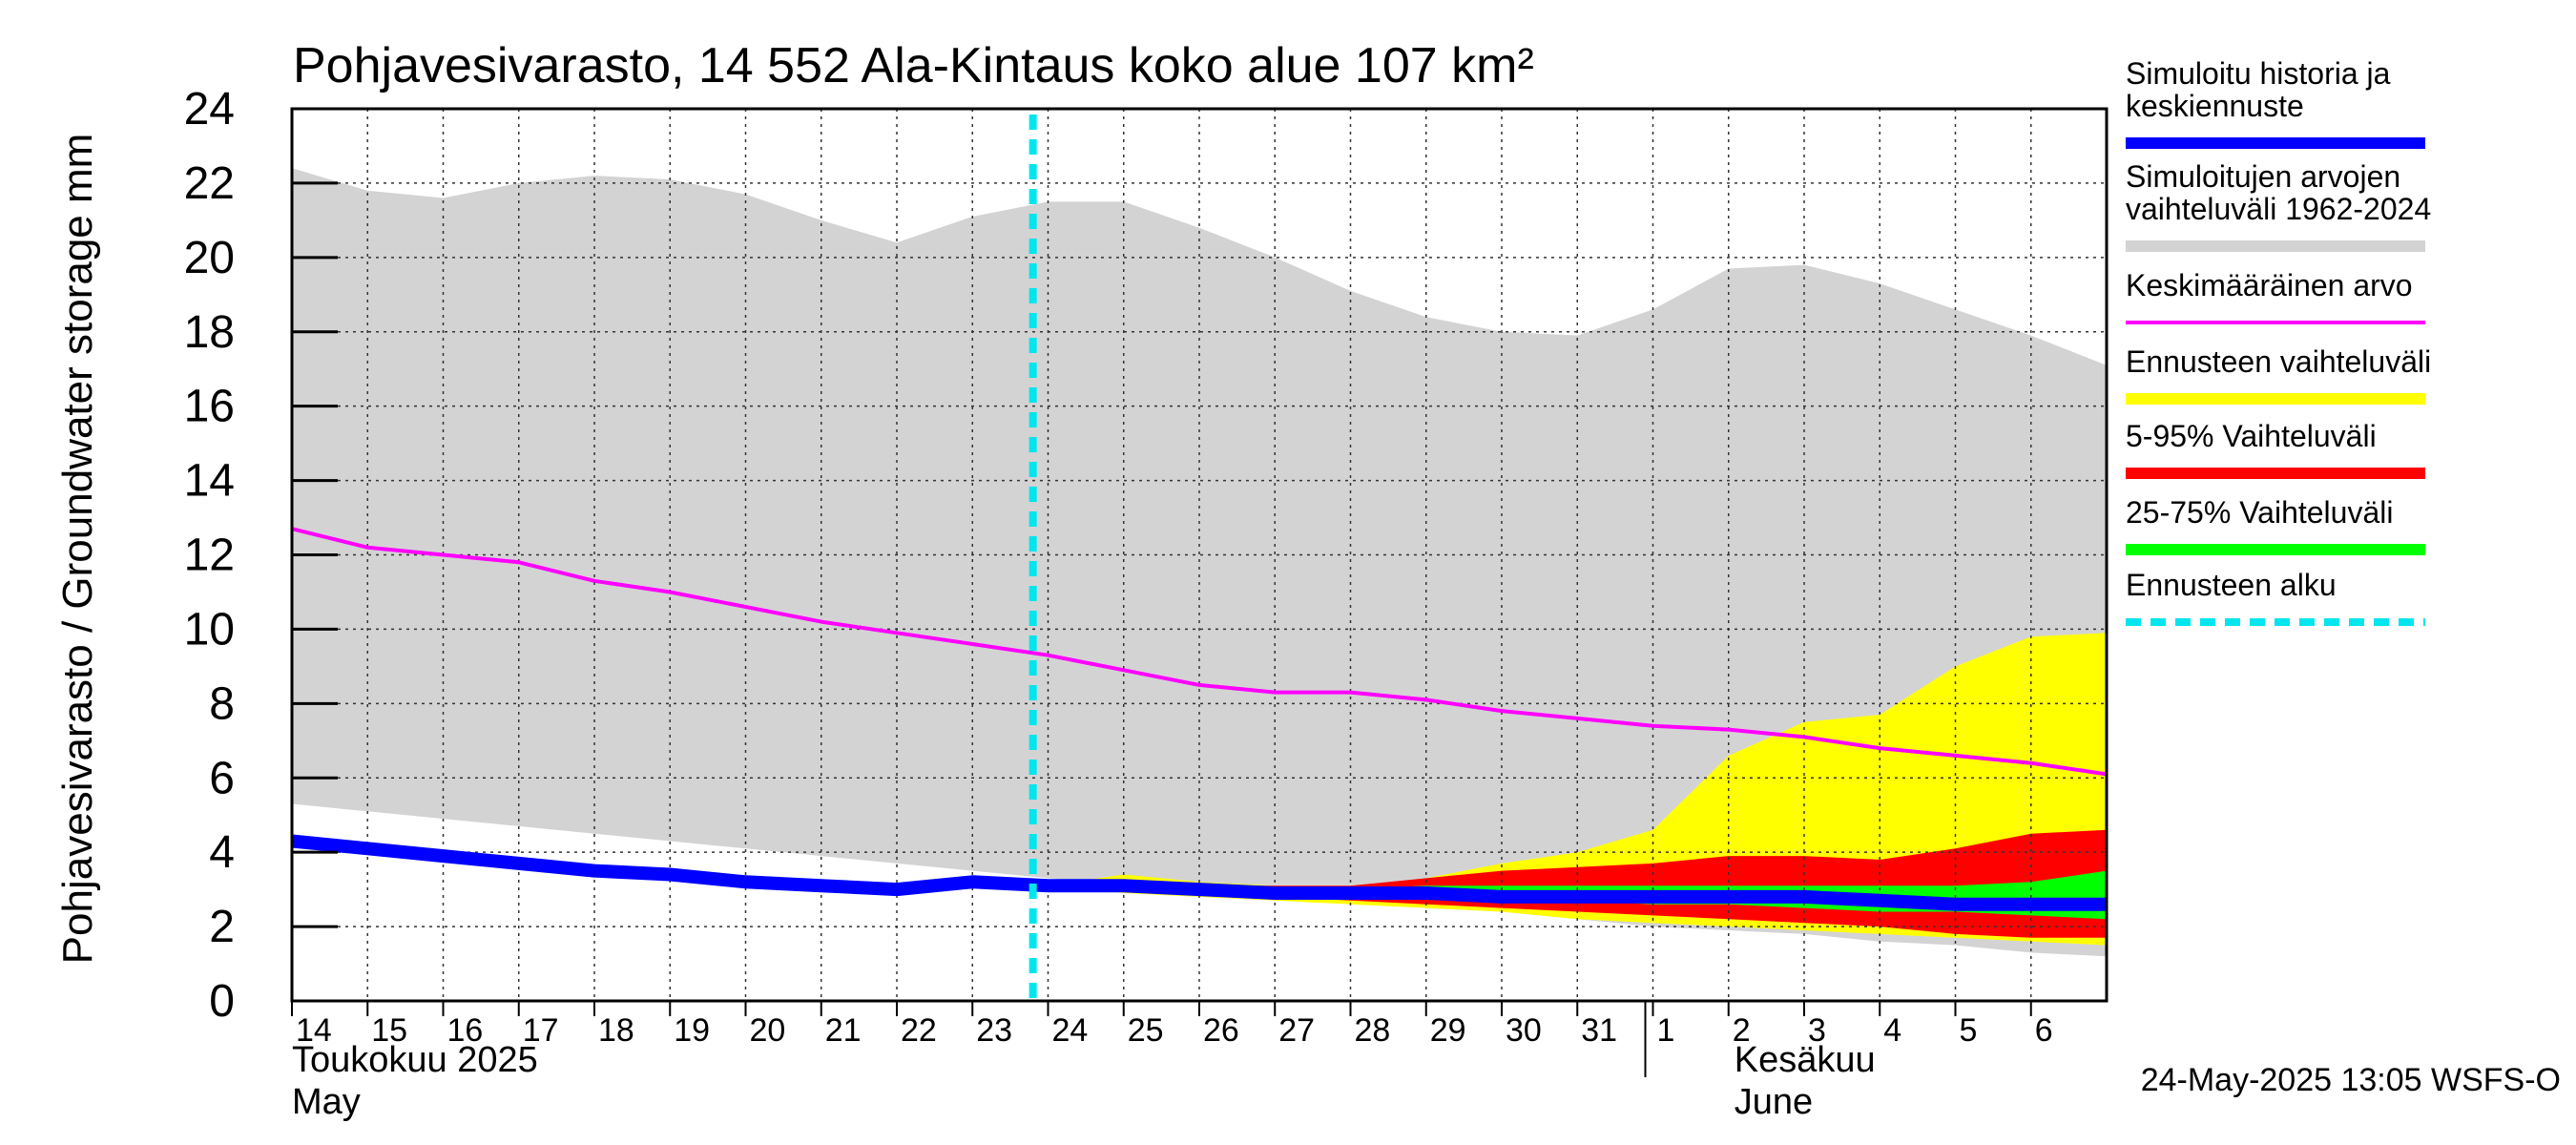  I want to click on y-tick-label: 20, so click(209, 258).